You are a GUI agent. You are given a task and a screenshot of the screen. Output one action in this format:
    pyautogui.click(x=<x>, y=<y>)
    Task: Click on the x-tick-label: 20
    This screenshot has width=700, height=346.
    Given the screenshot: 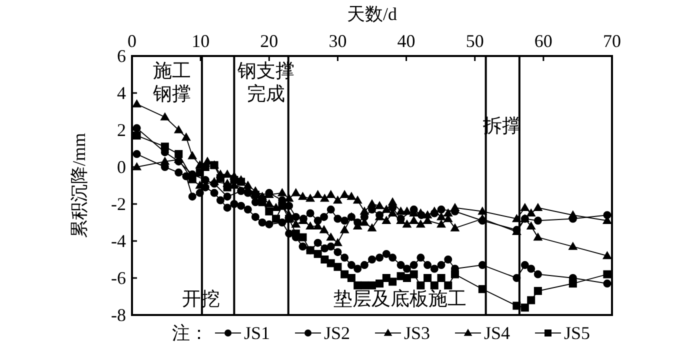 What is the action you would take?
    pyautogui.click(x=269, y=41)
    